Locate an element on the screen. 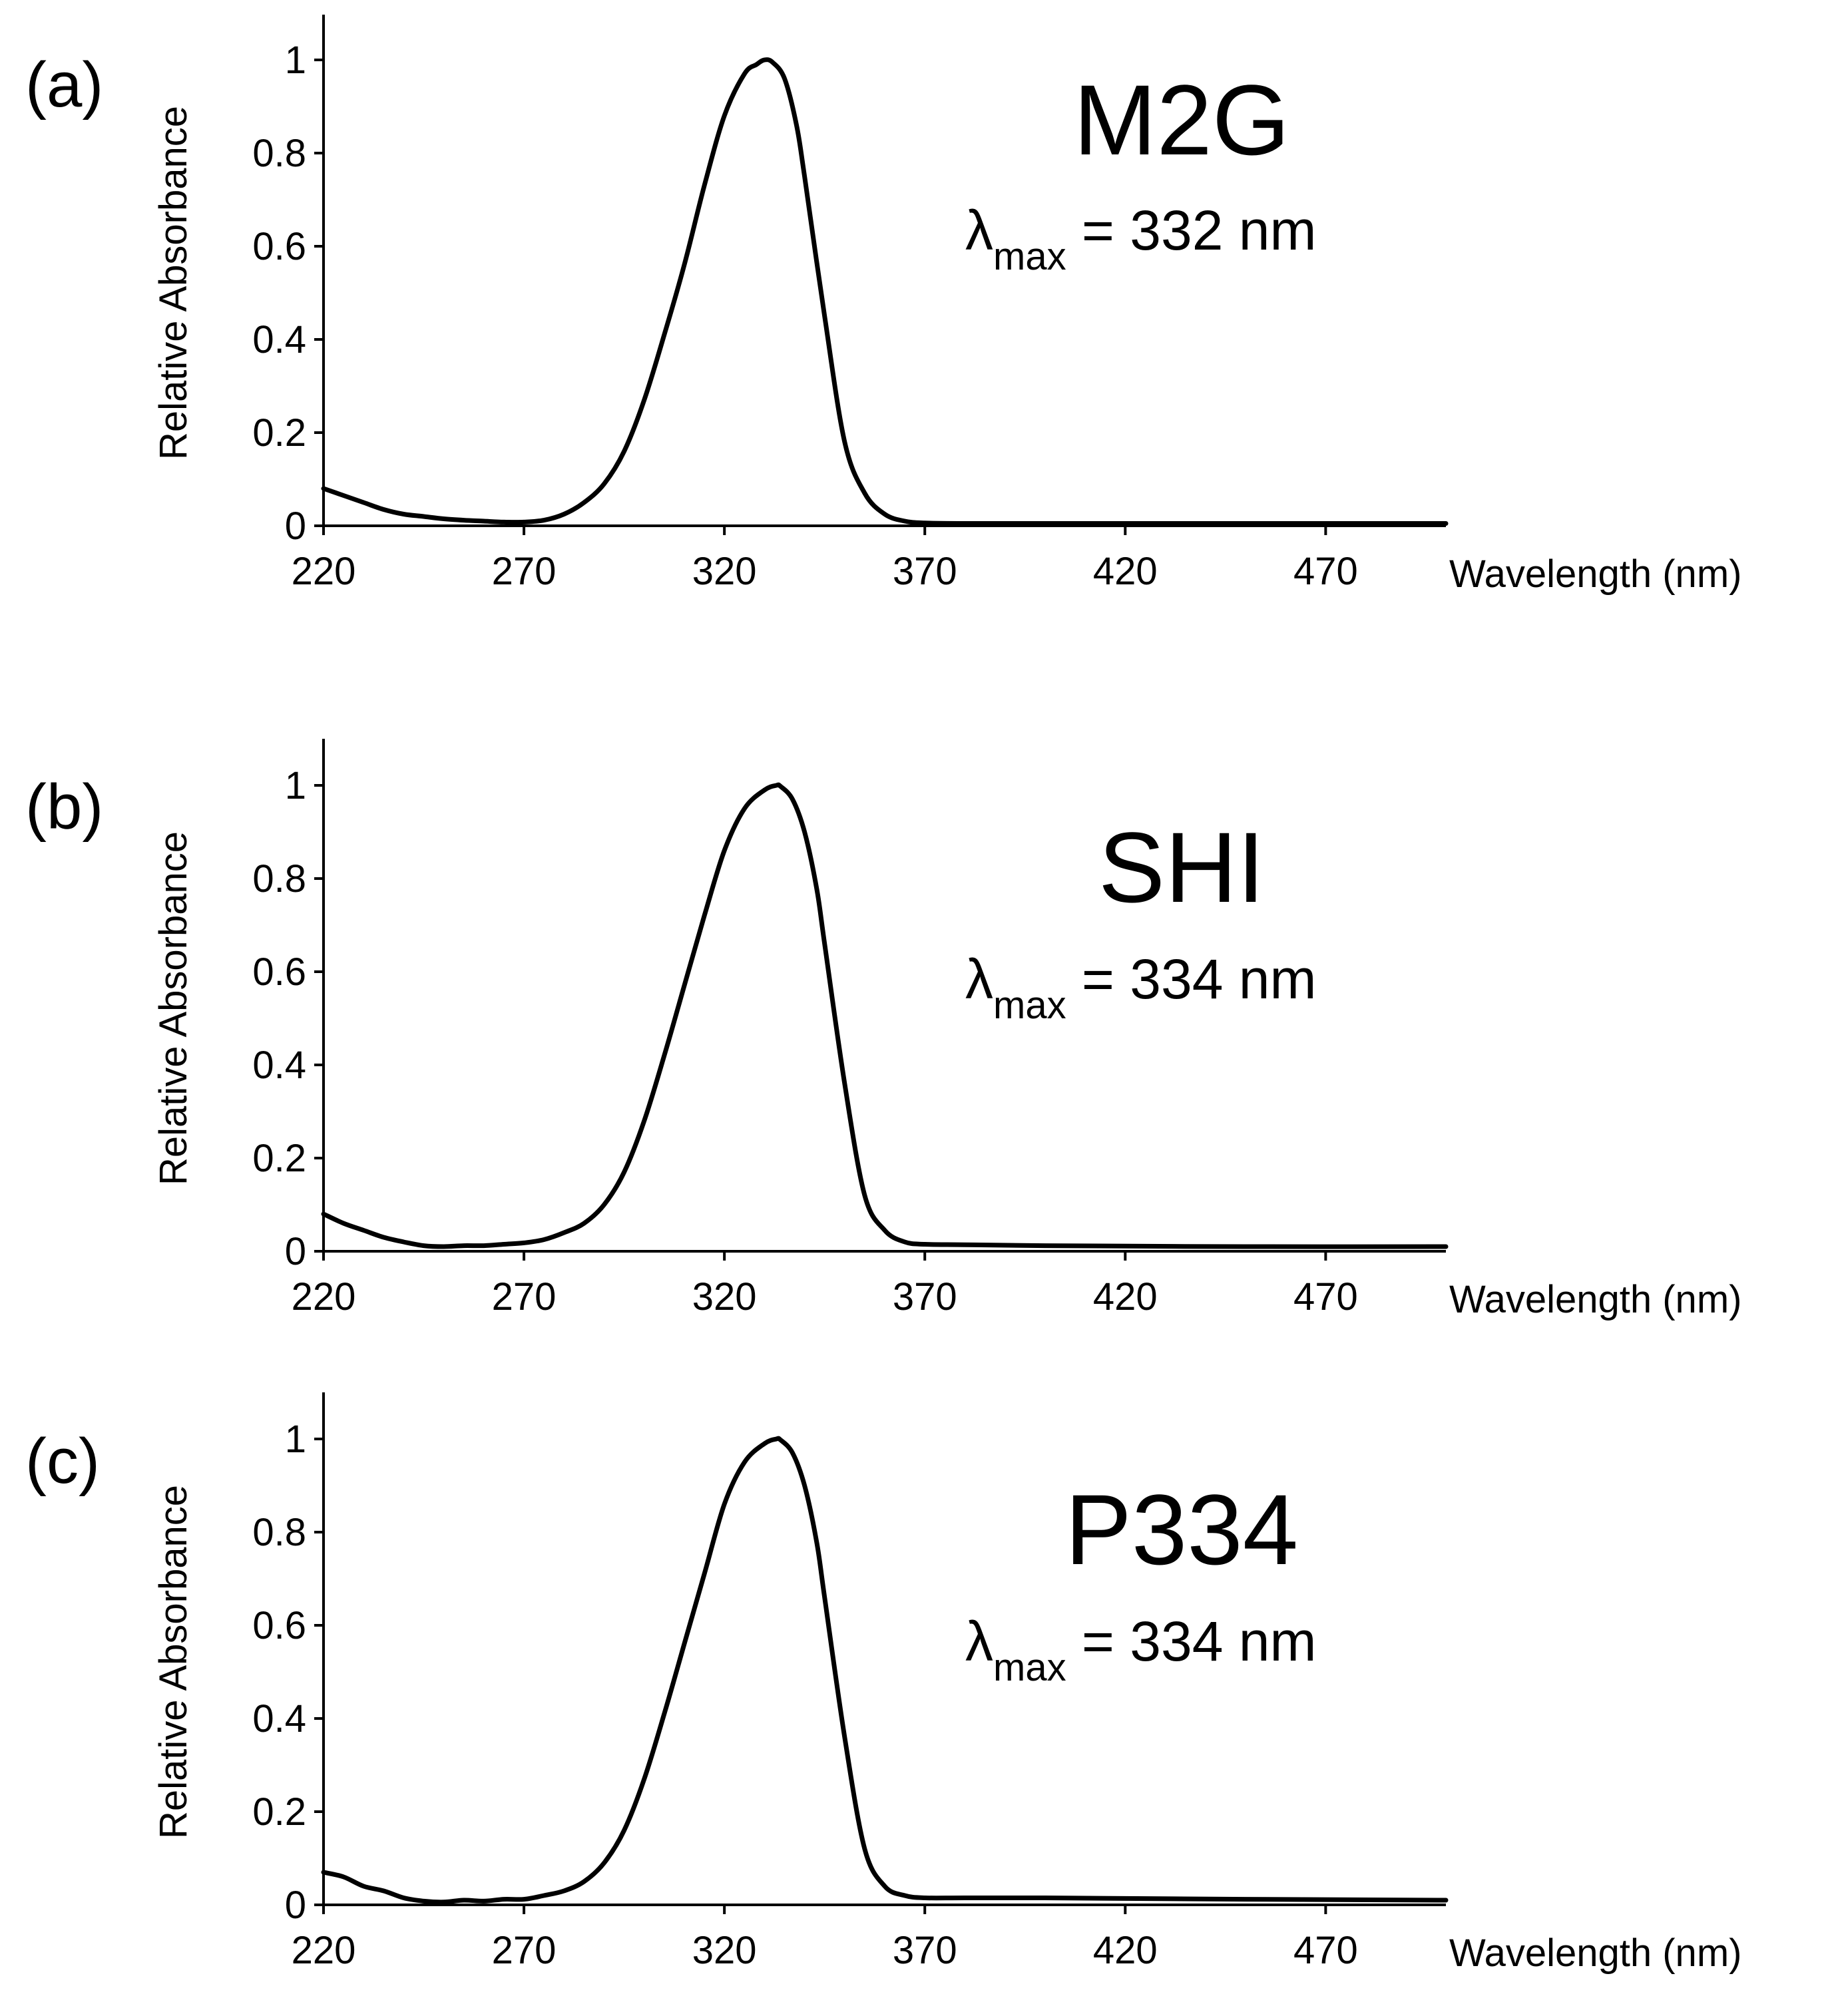  lambda-max-annotation: λmax = 332 nm is located at coordinates (1141, 238).